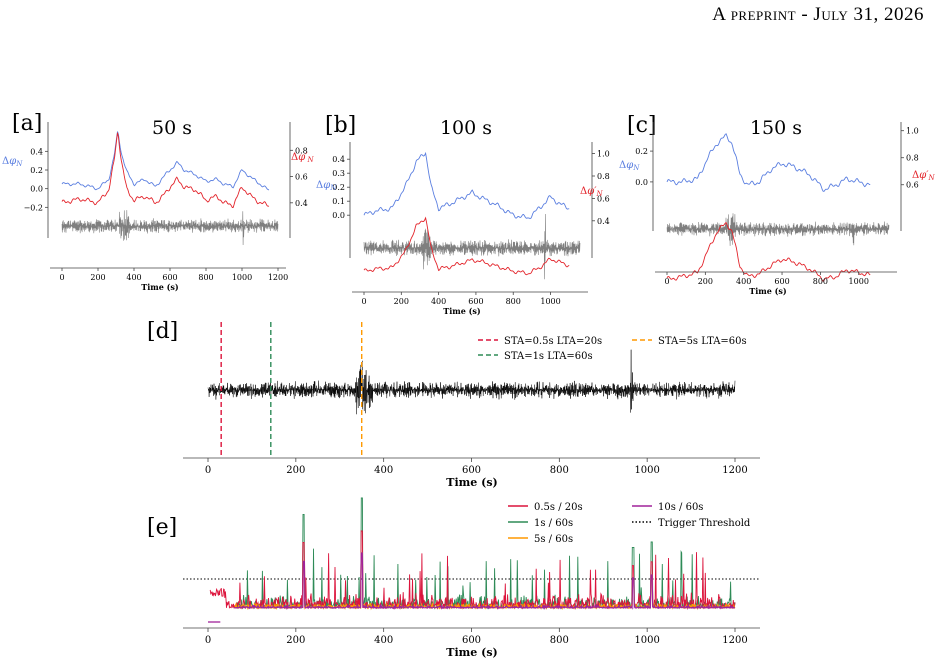 The image size is (944, 665). I want to click on x-tick-label-d-2: 400, so click(383, 470).